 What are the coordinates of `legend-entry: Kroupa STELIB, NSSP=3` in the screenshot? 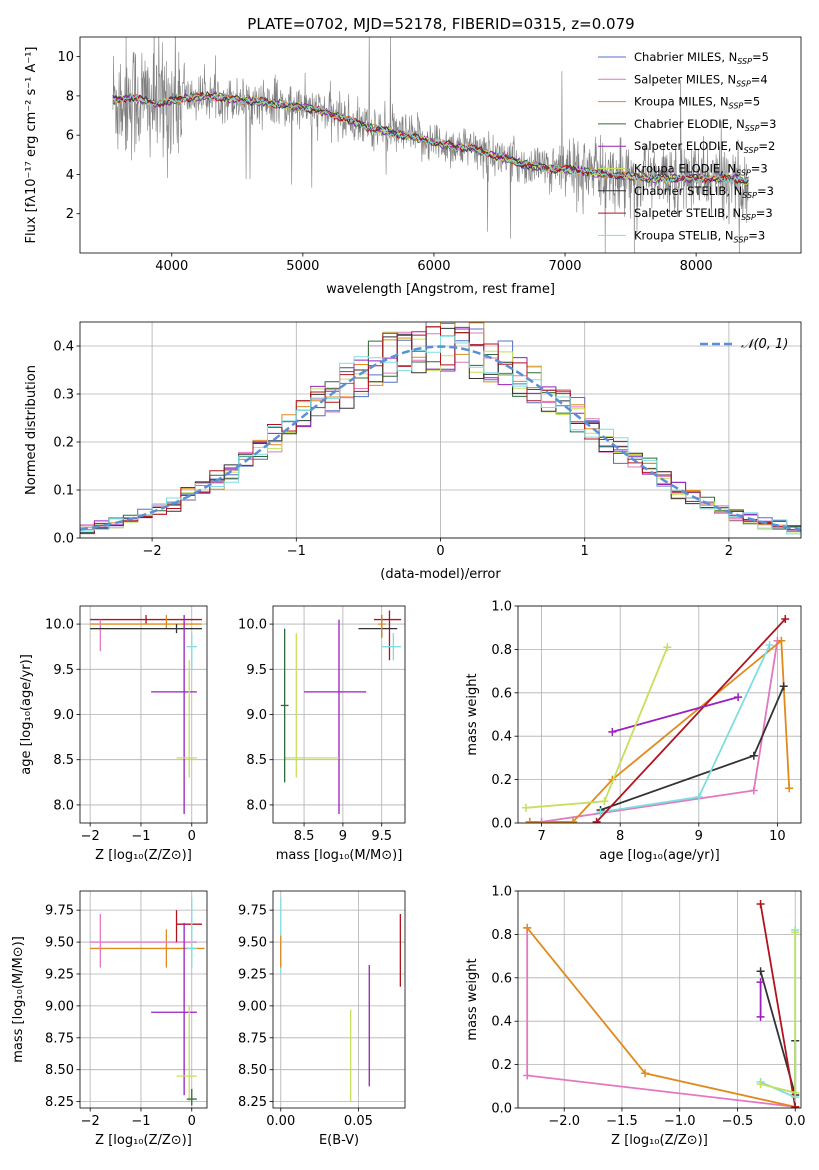 It's located at (699, 236).